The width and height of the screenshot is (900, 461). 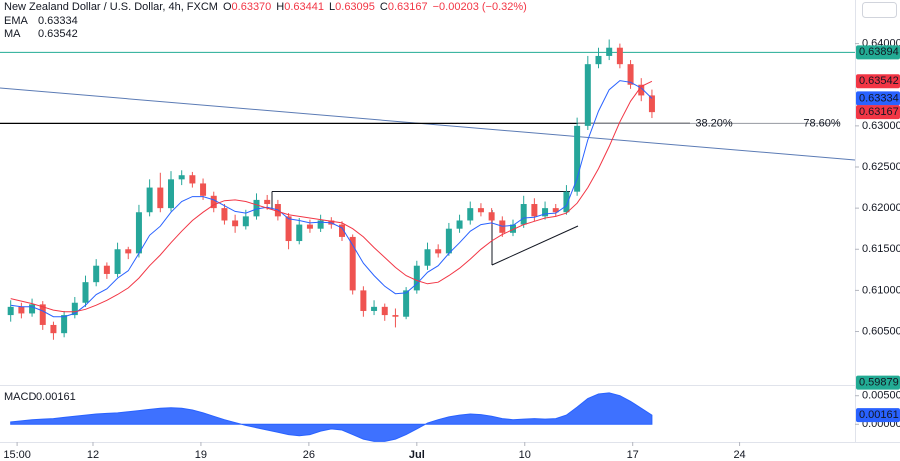 I want to click on price-tag-label: 0.63167, so click(x=879, y=112).